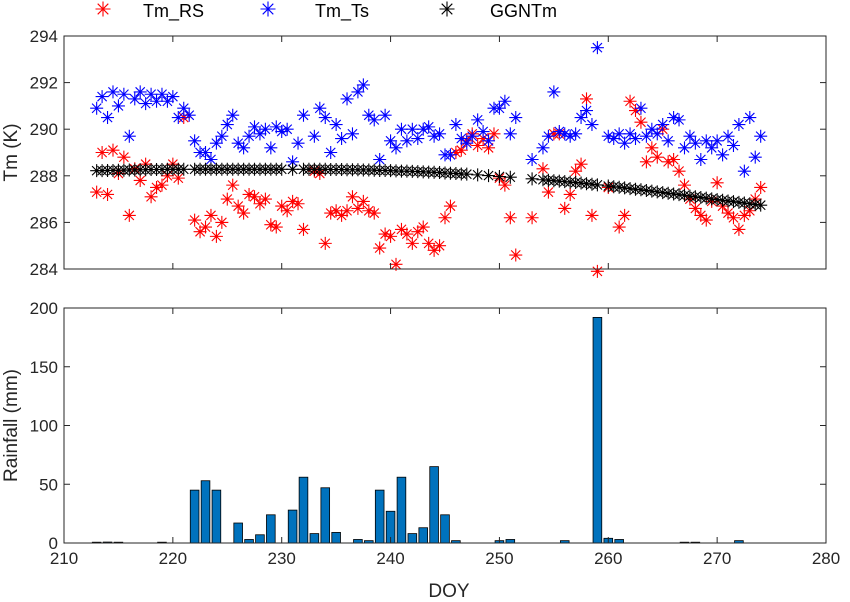 The height and width of the screenshot is (602, 850). What do you see at coordinates (429, 187) in the screenshot?
I see `series-ggntm` at bounding box center [429, 187].